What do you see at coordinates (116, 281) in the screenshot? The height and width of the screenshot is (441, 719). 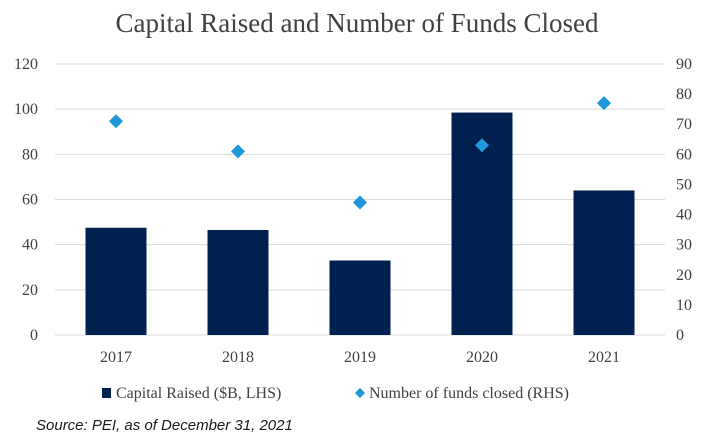 I see `bar-2017` at bounding box center [116, 281].